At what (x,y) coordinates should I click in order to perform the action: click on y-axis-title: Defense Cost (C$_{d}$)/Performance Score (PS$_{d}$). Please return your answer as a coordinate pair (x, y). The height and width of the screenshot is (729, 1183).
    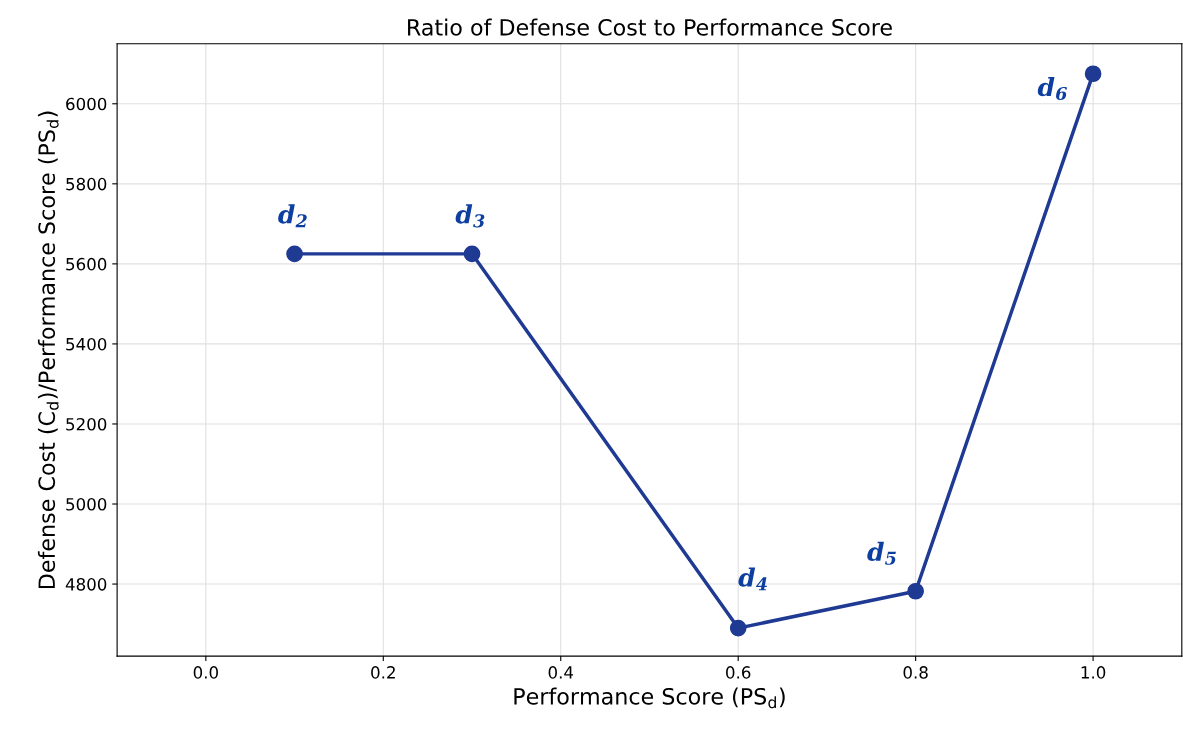
    Looking at the image, I should click on (48, 350).